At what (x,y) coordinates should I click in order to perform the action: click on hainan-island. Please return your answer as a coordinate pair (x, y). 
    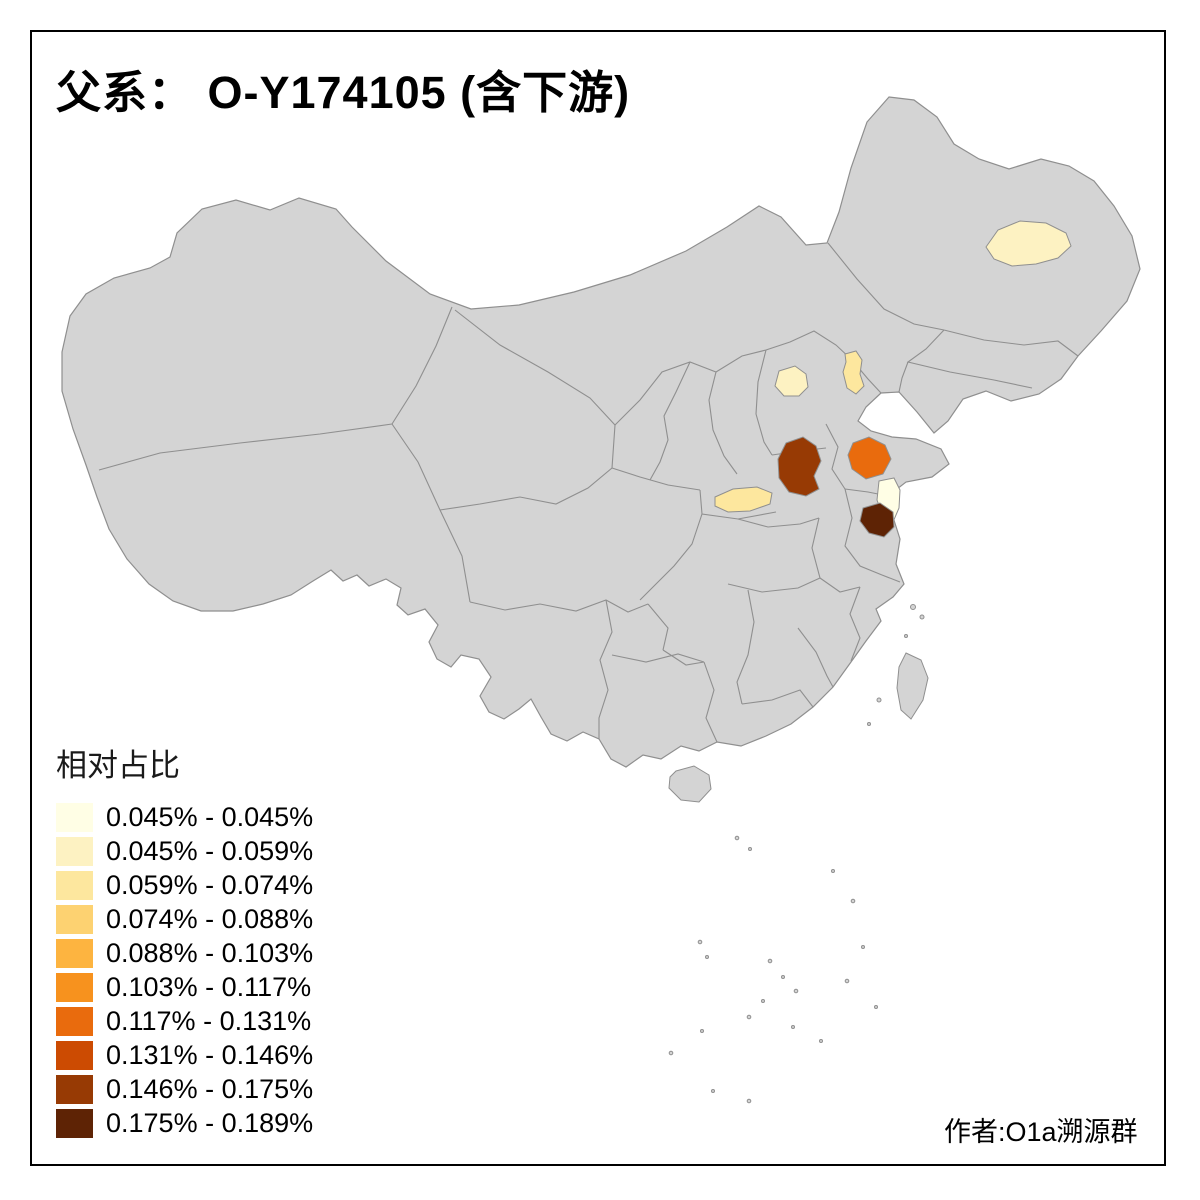
    Looking at the image, I should click on (690, 784).